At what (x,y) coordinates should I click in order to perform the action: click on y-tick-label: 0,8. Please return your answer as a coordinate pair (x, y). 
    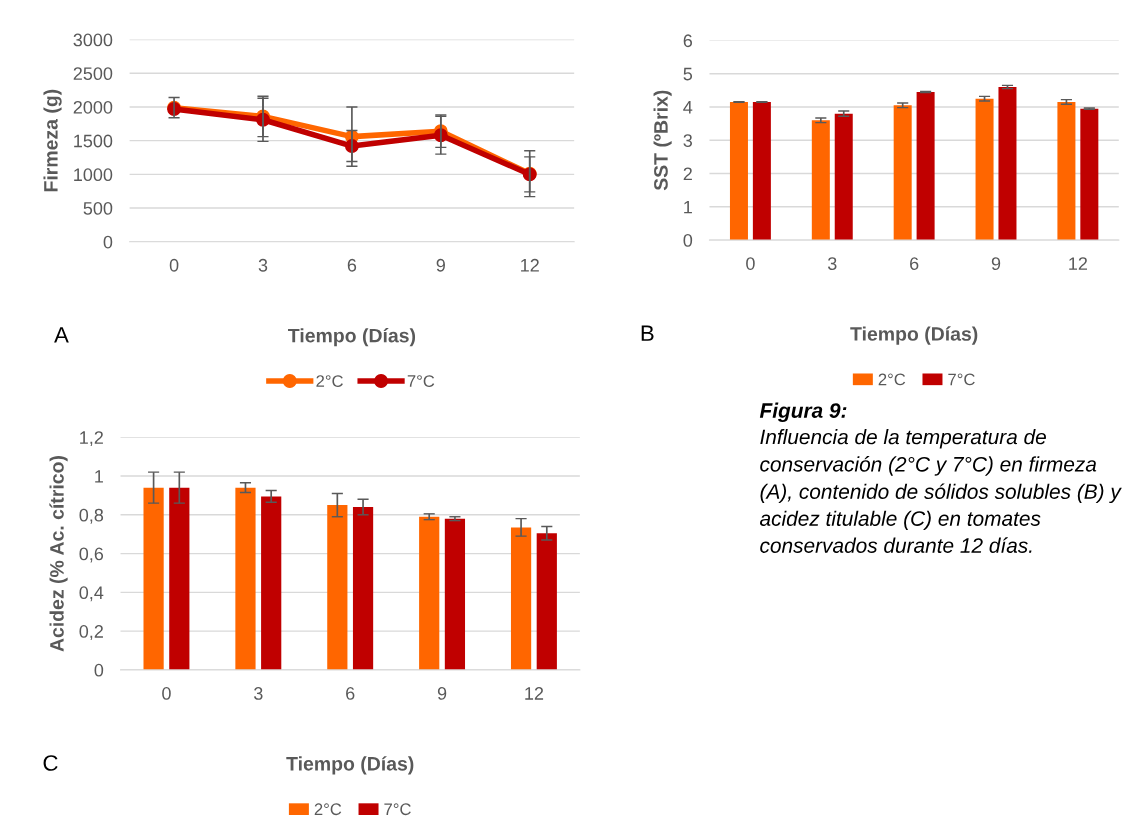
    Looking at the image, I should click on (91, 516).